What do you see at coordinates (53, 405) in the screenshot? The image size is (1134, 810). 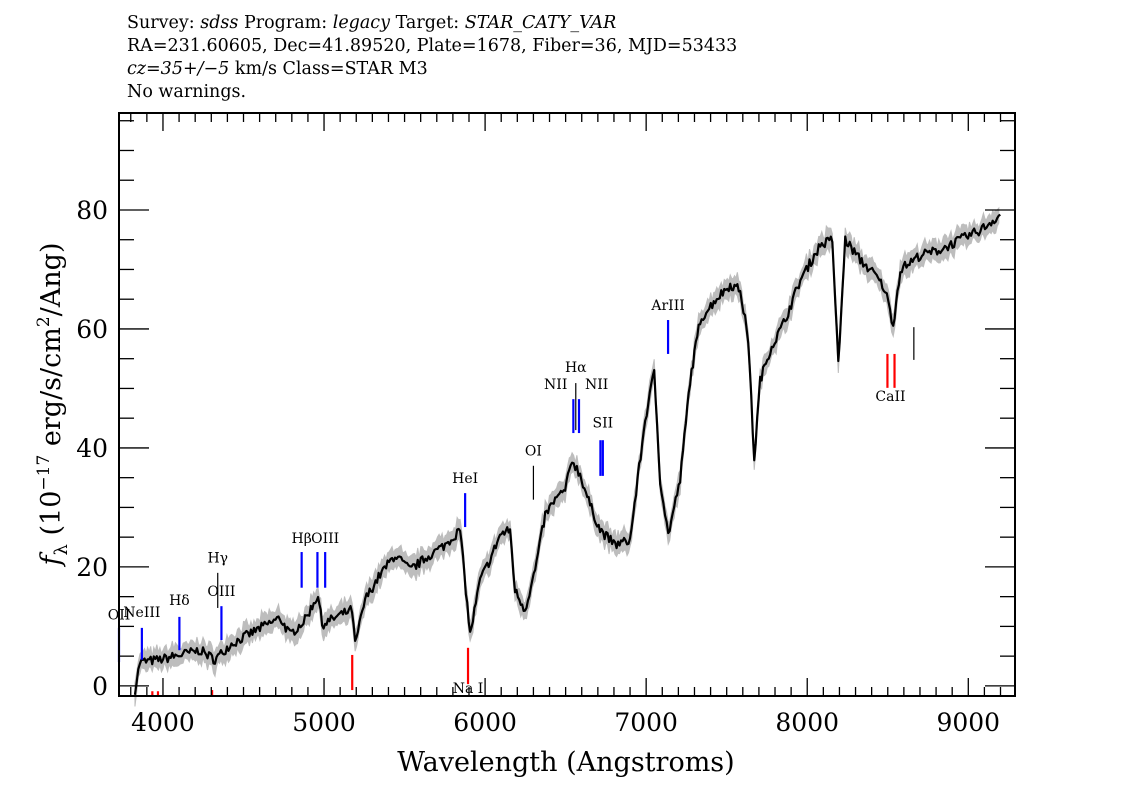 I see `y-axis-label: fλ (10−17 erg/s/cm2/Ang)` at bounding box center [53, 405].